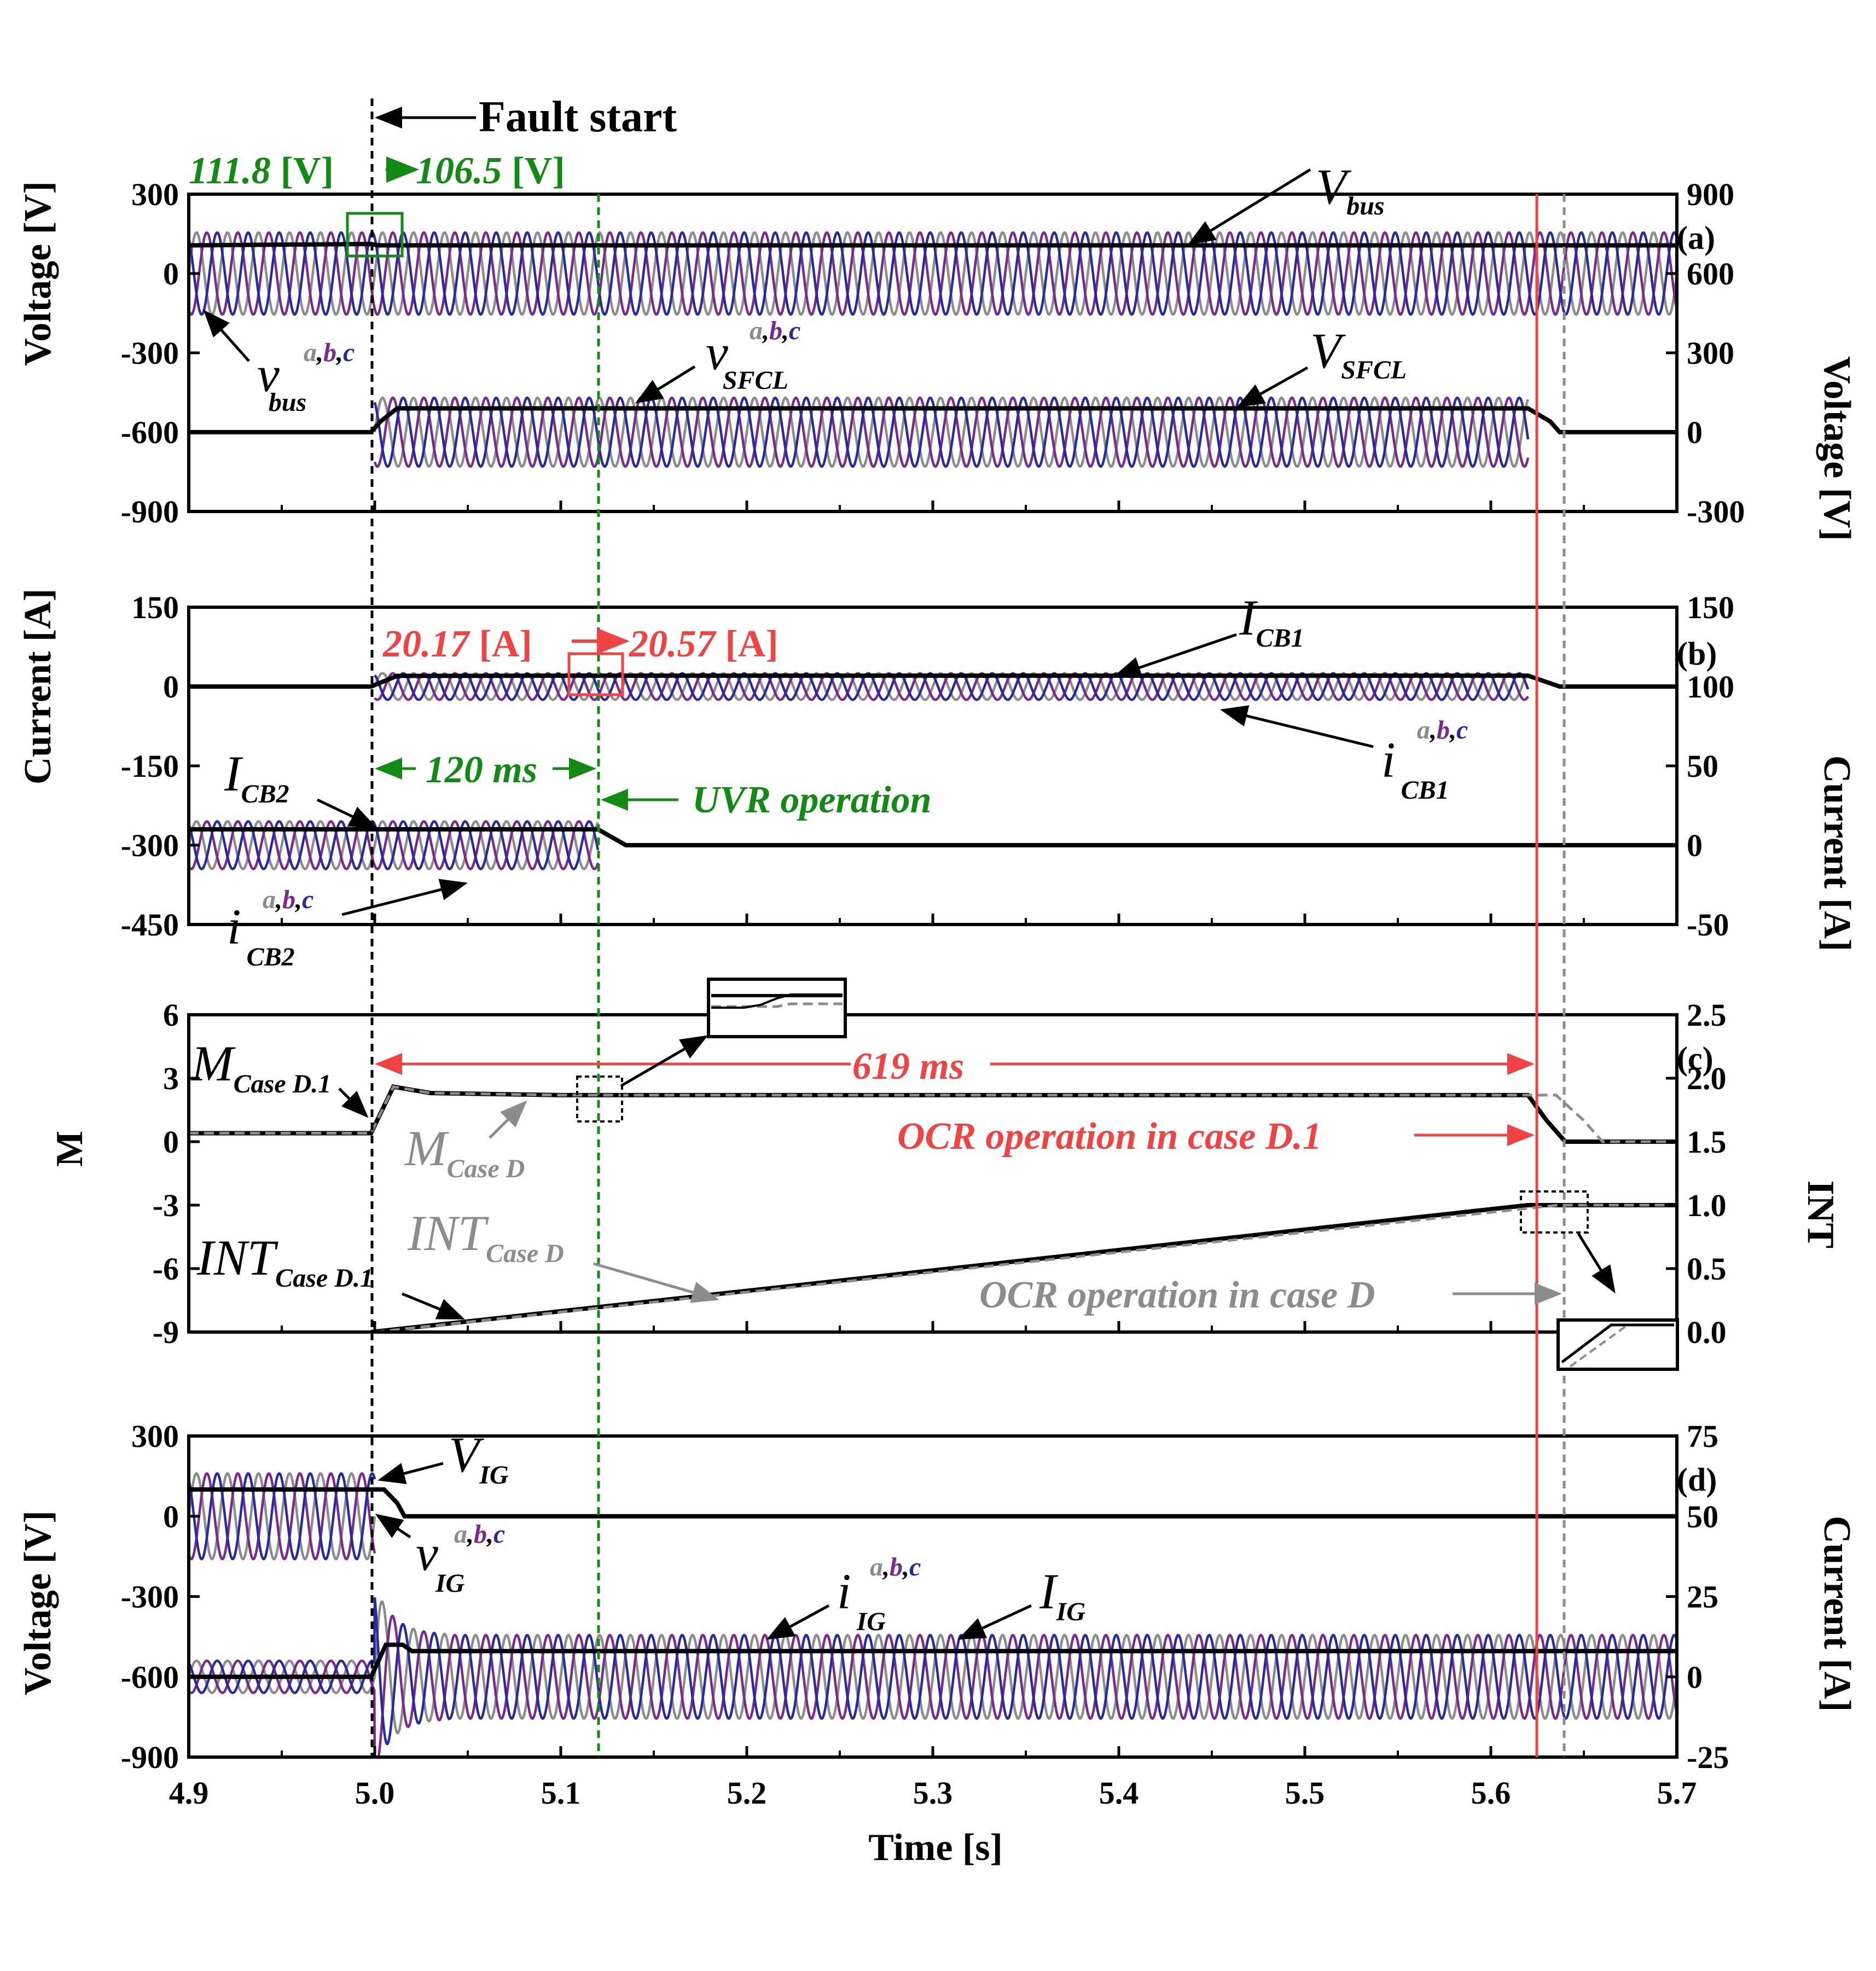 The height and width of the screenshot is (1971, 1876). What do you see at coordinates (150, 512) in the screenshot?
I see `y-tick-label-left: -900` at bounding box center [150, 512].